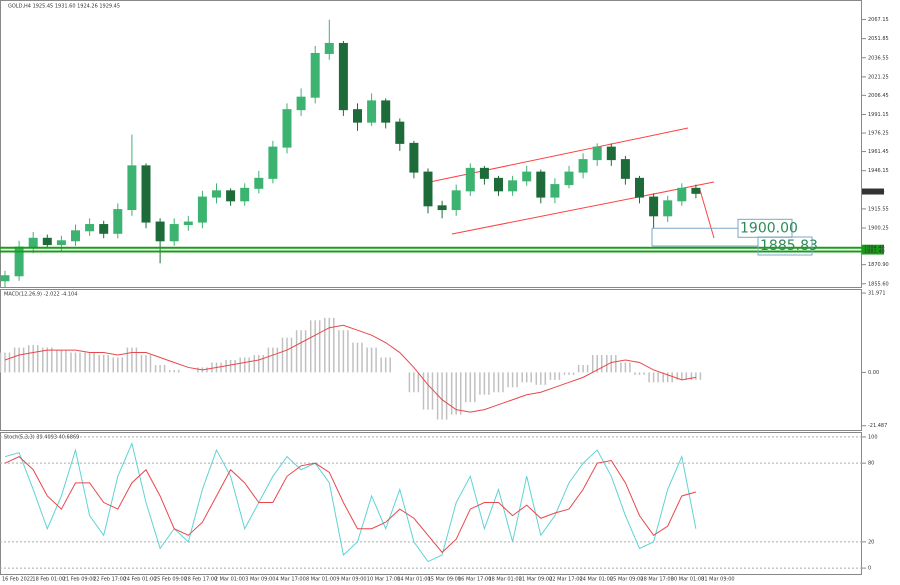  I want to click on y-tick-label: 2006.45, so click(878, 96).